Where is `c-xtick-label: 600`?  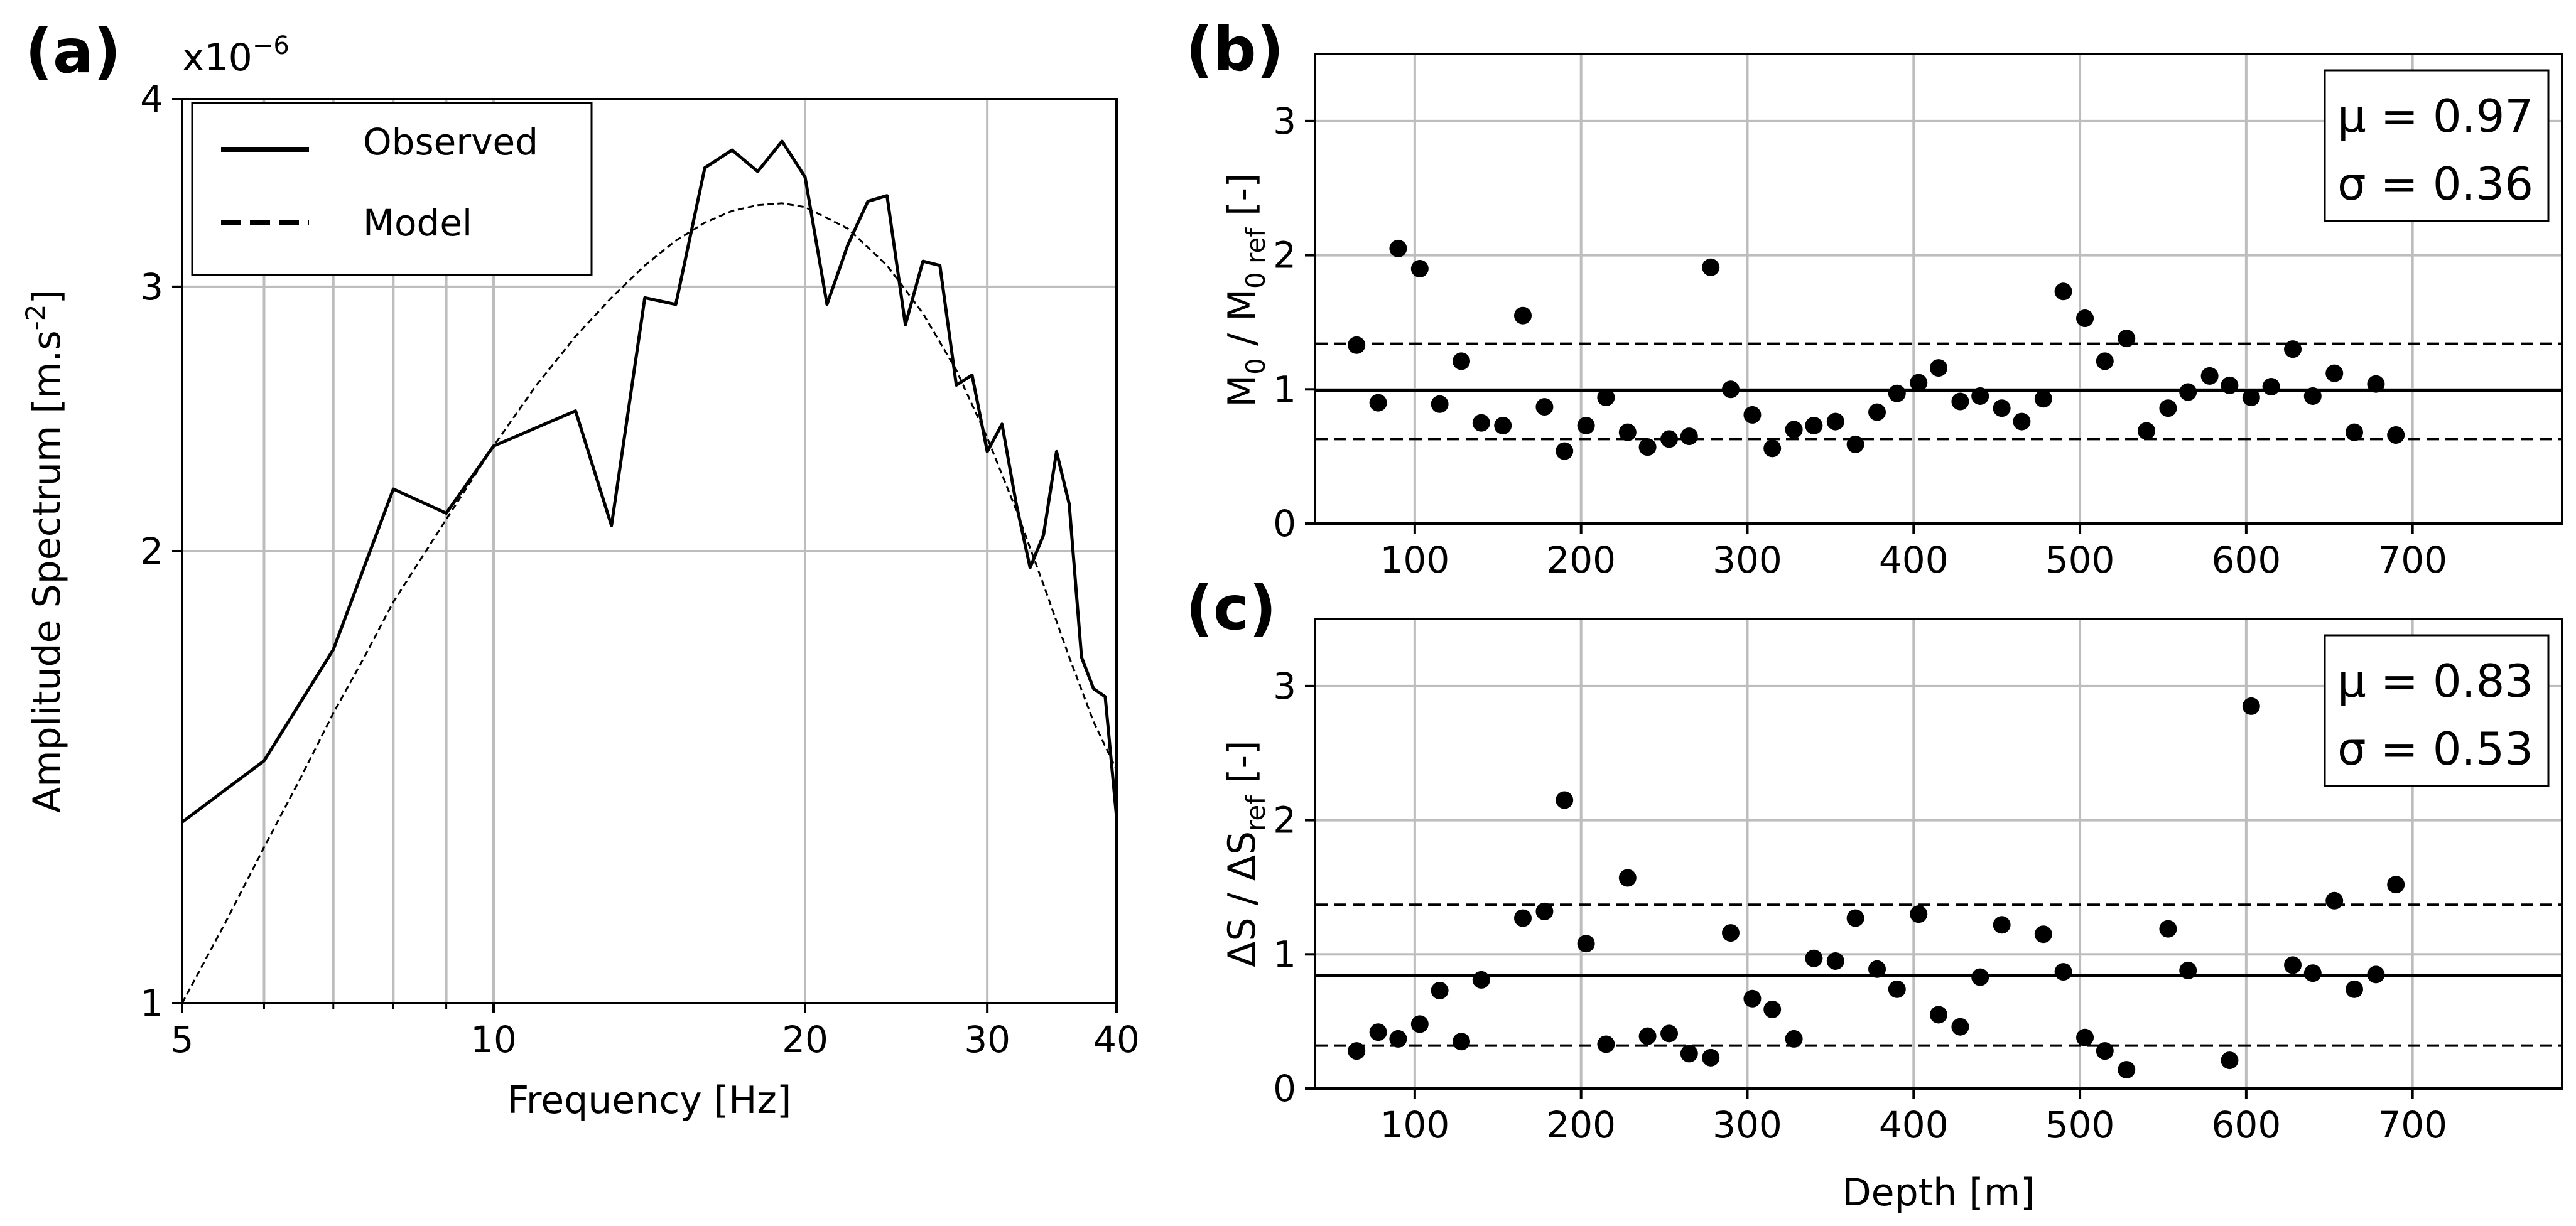
c-xtick-label: 600 is located at coordinates (2246, 1125).